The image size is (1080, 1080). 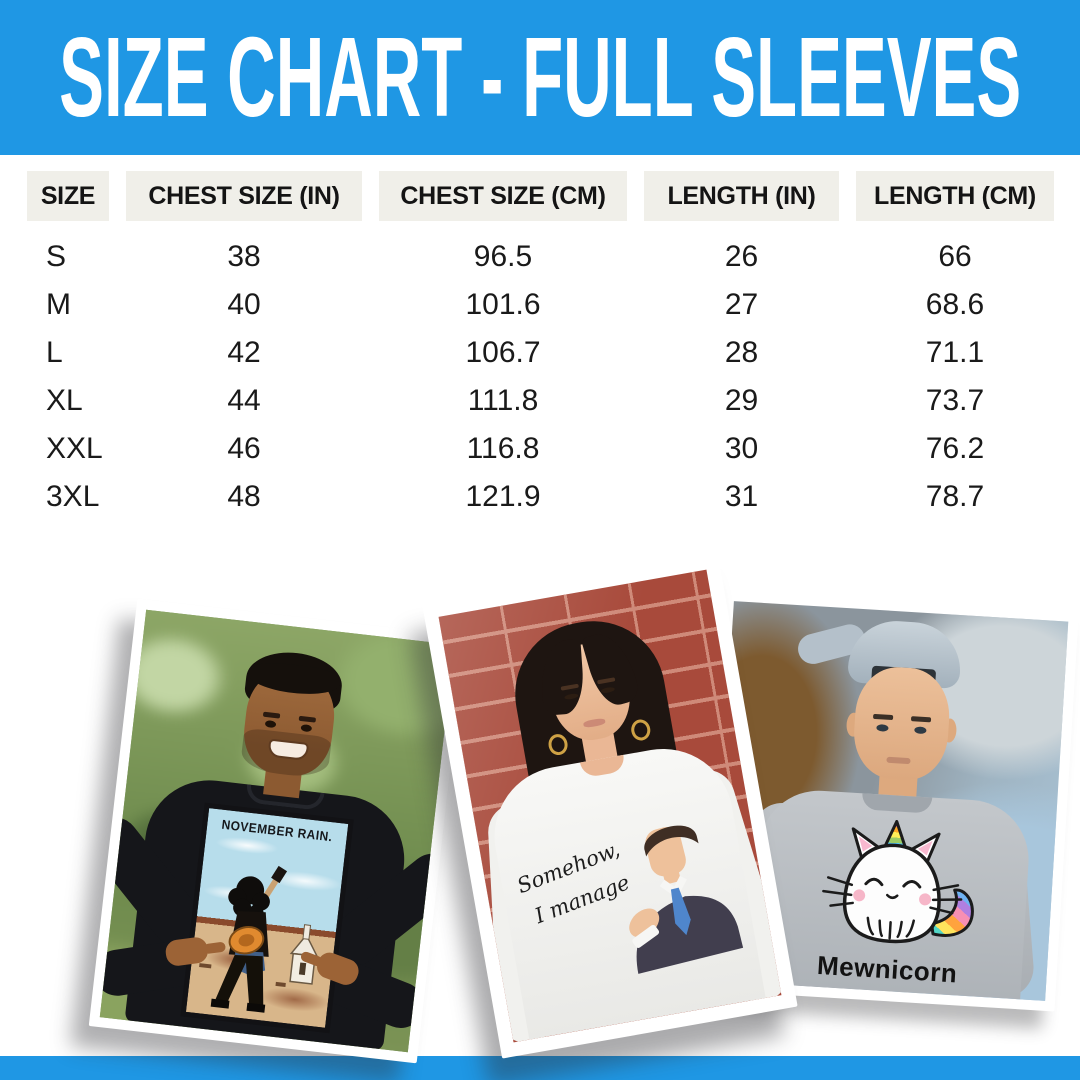 What do you see at coordinates (244, 400) in the screenshot?
I see `cell-chest-in: 44` at bounding box center [244, 400].